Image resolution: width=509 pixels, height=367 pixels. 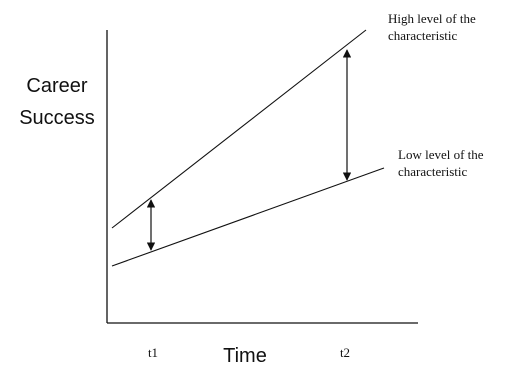 What do you see at coordinates (423, 35) in the screenshot?
I see `high-level-label-line2: characteristic` at bounding box center [423, 35].